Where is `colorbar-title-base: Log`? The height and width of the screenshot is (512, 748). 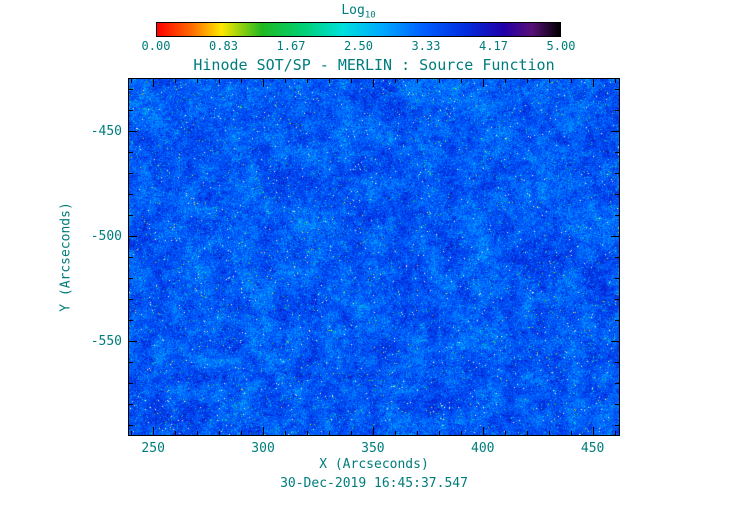 colorbar-title-base: Log is located at coordinates (353, 10).